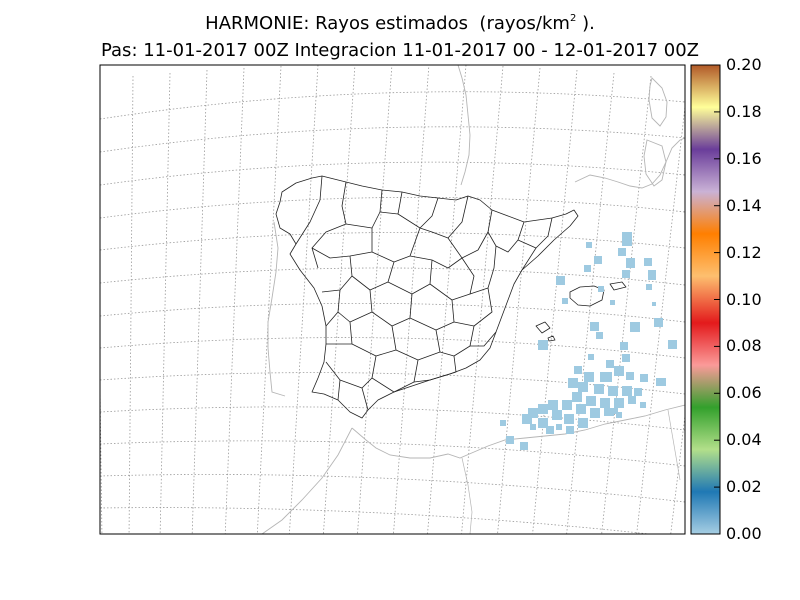 The width and height of the screenshot is (800, 600). What do you see at coordinates (336, 23) in the screenshot?
I see `title-model: HARMONIE: Rayos estimados` at bounding box center [336, 23].